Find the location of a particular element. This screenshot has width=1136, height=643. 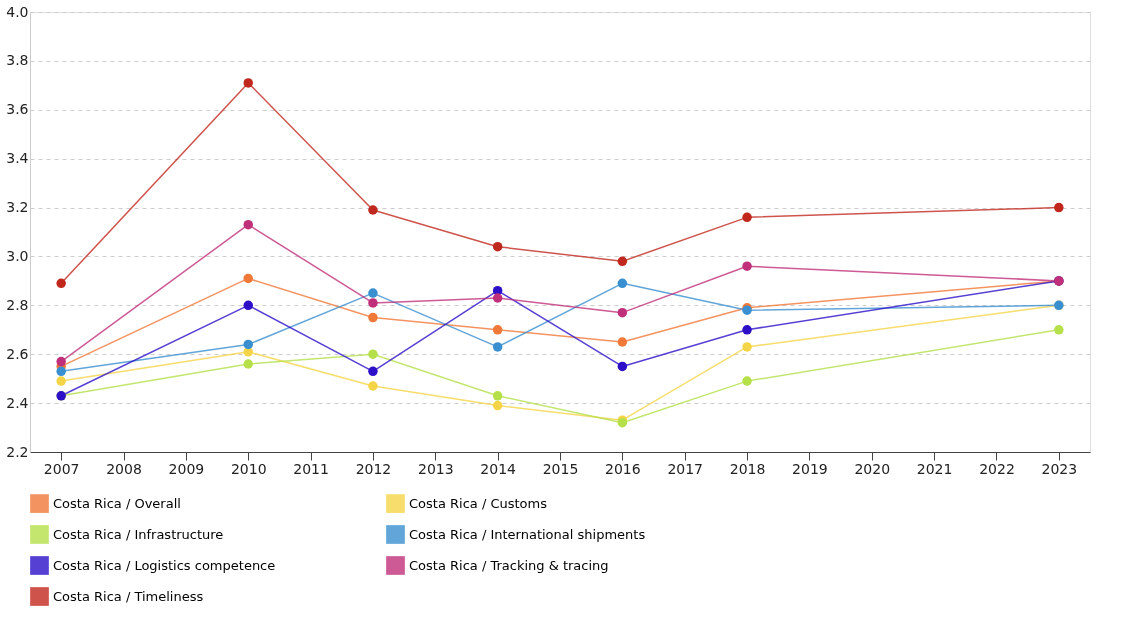

legend-label: Costa Rica / International shipments is located at coordinates (527, 534).